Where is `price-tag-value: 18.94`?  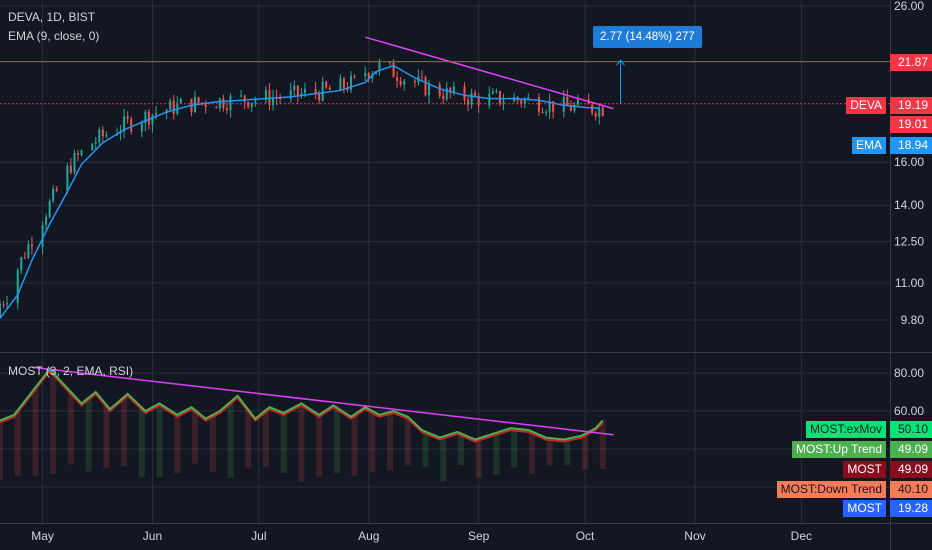
price-tag-value: 18.94 is located at coordinates (911, 145).